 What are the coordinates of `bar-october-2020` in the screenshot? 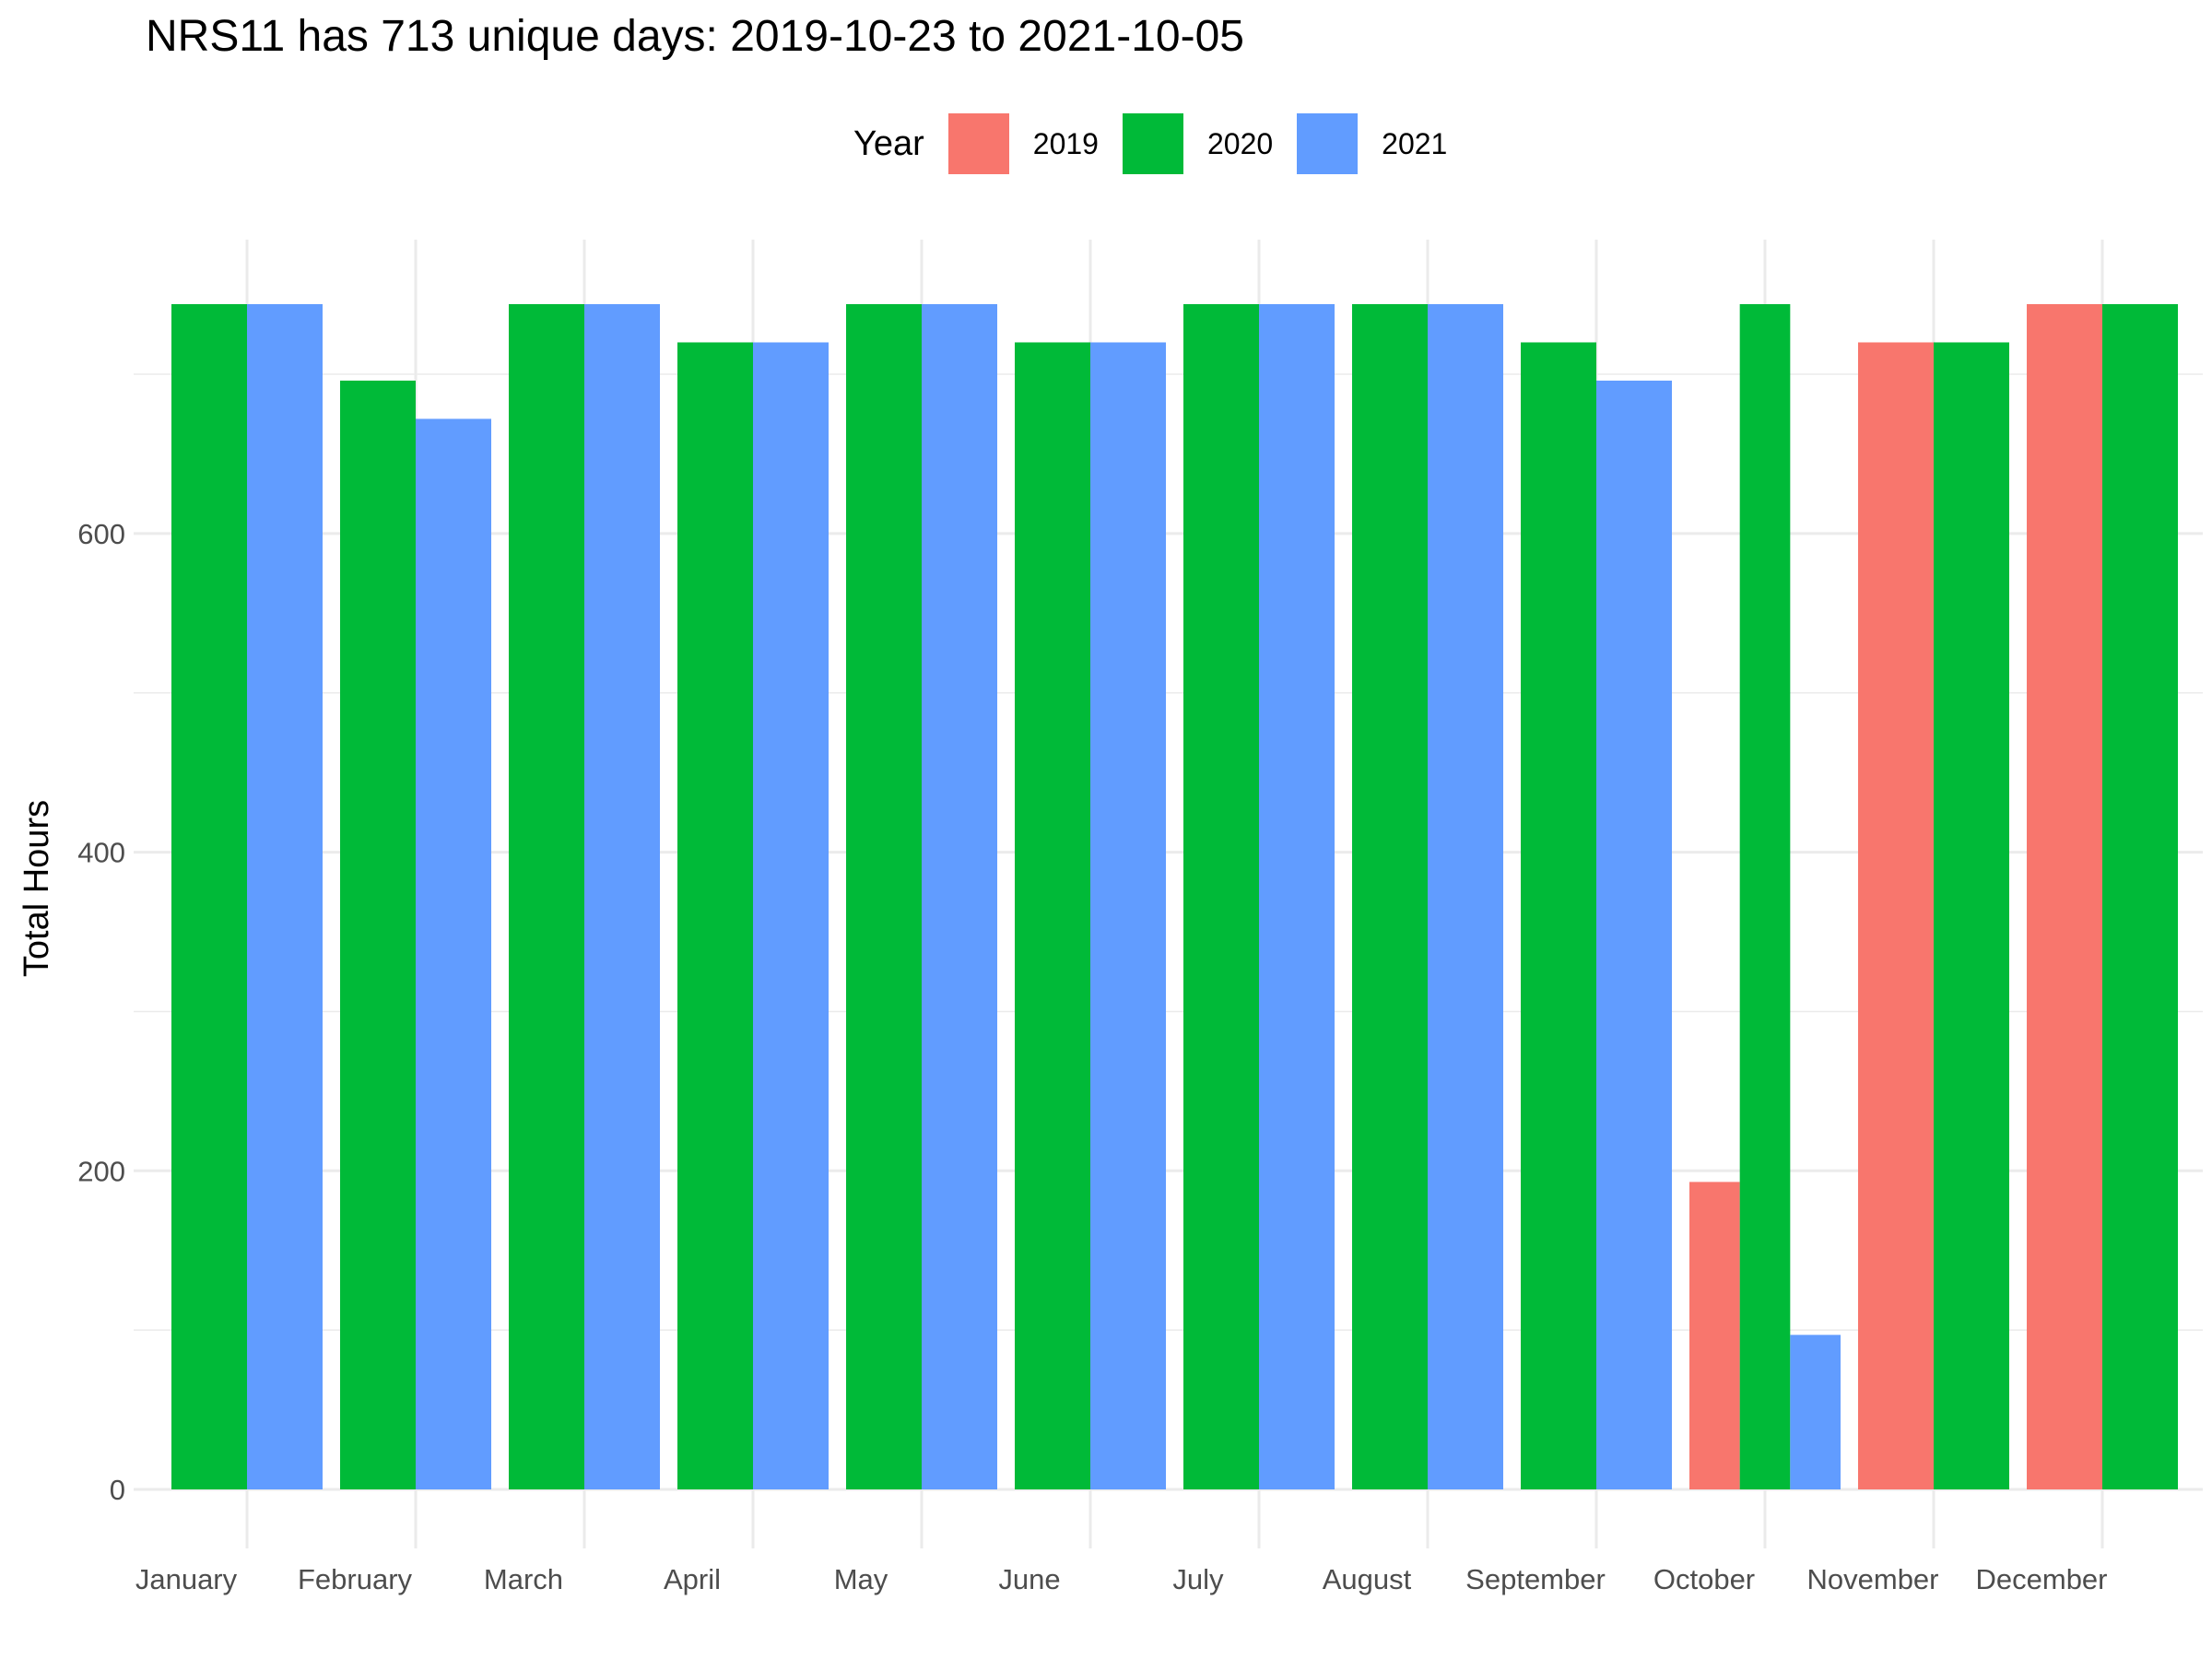 It's located at (1765, 896).